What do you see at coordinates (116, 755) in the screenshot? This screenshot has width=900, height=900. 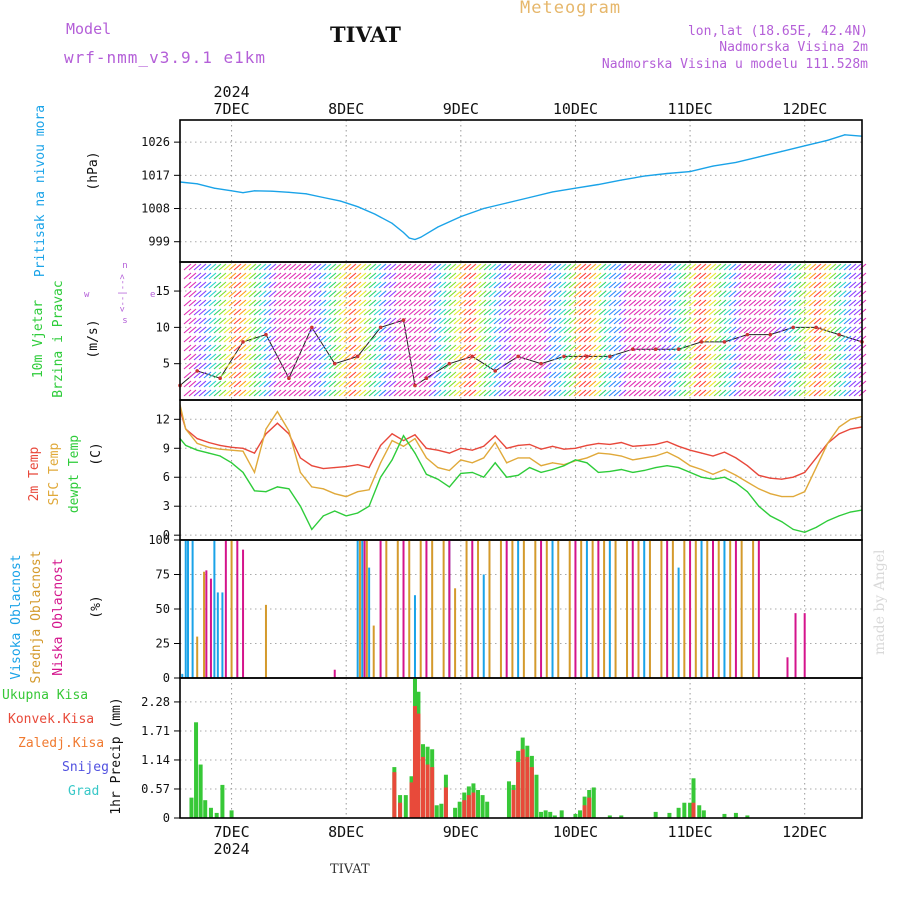 I see `ylabel-precip: 1hr Precip (mm)` at bounding box center [116, 755].